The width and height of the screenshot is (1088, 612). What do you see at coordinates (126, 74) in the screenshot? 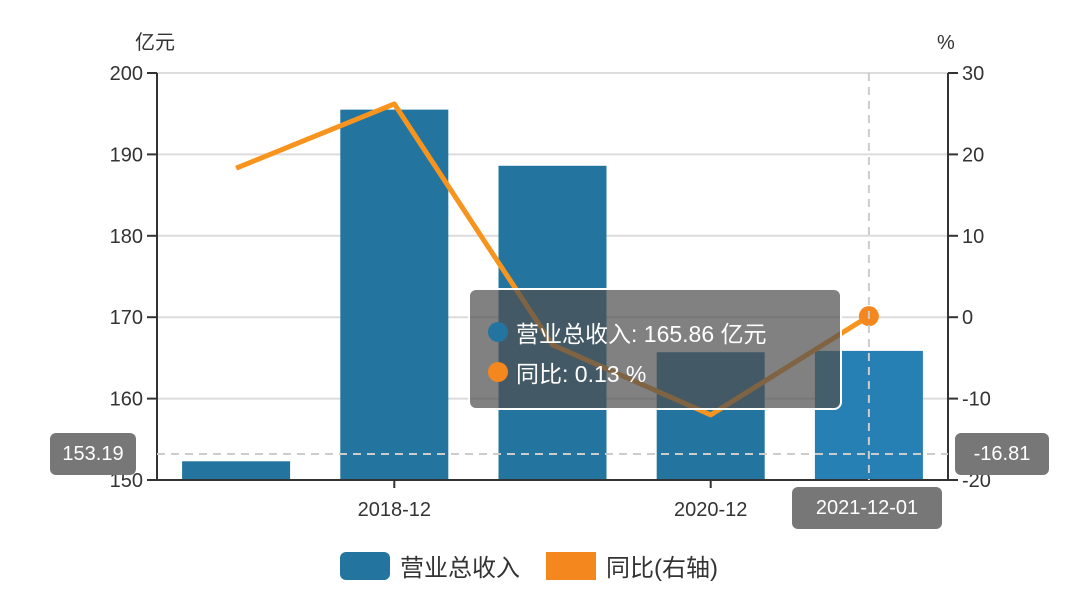
I see `svg-text: 200` at bounding box center [126, 74].